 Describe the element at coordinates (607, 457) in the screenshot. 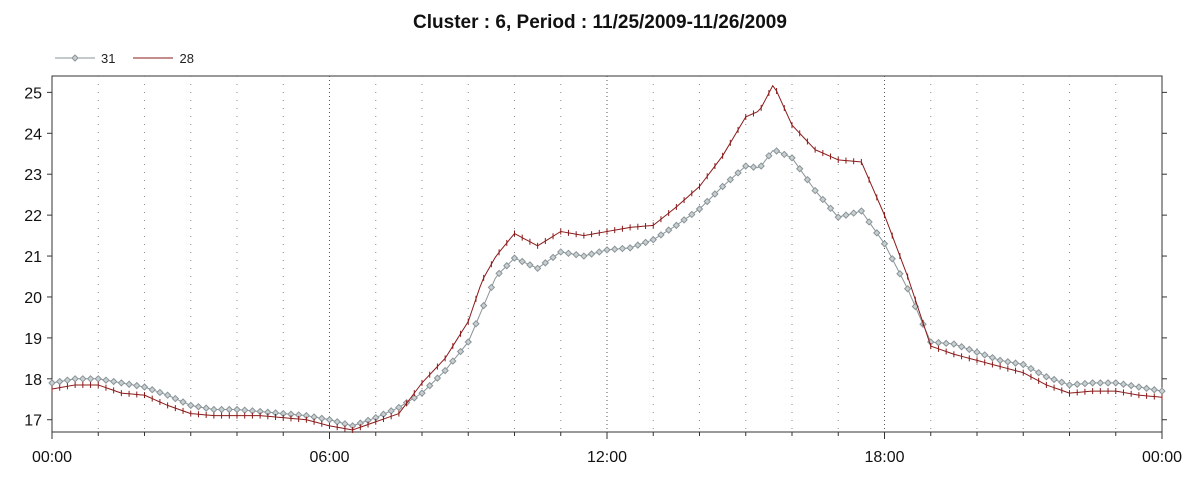

I see `x-tick-label: 12:00` at that location.